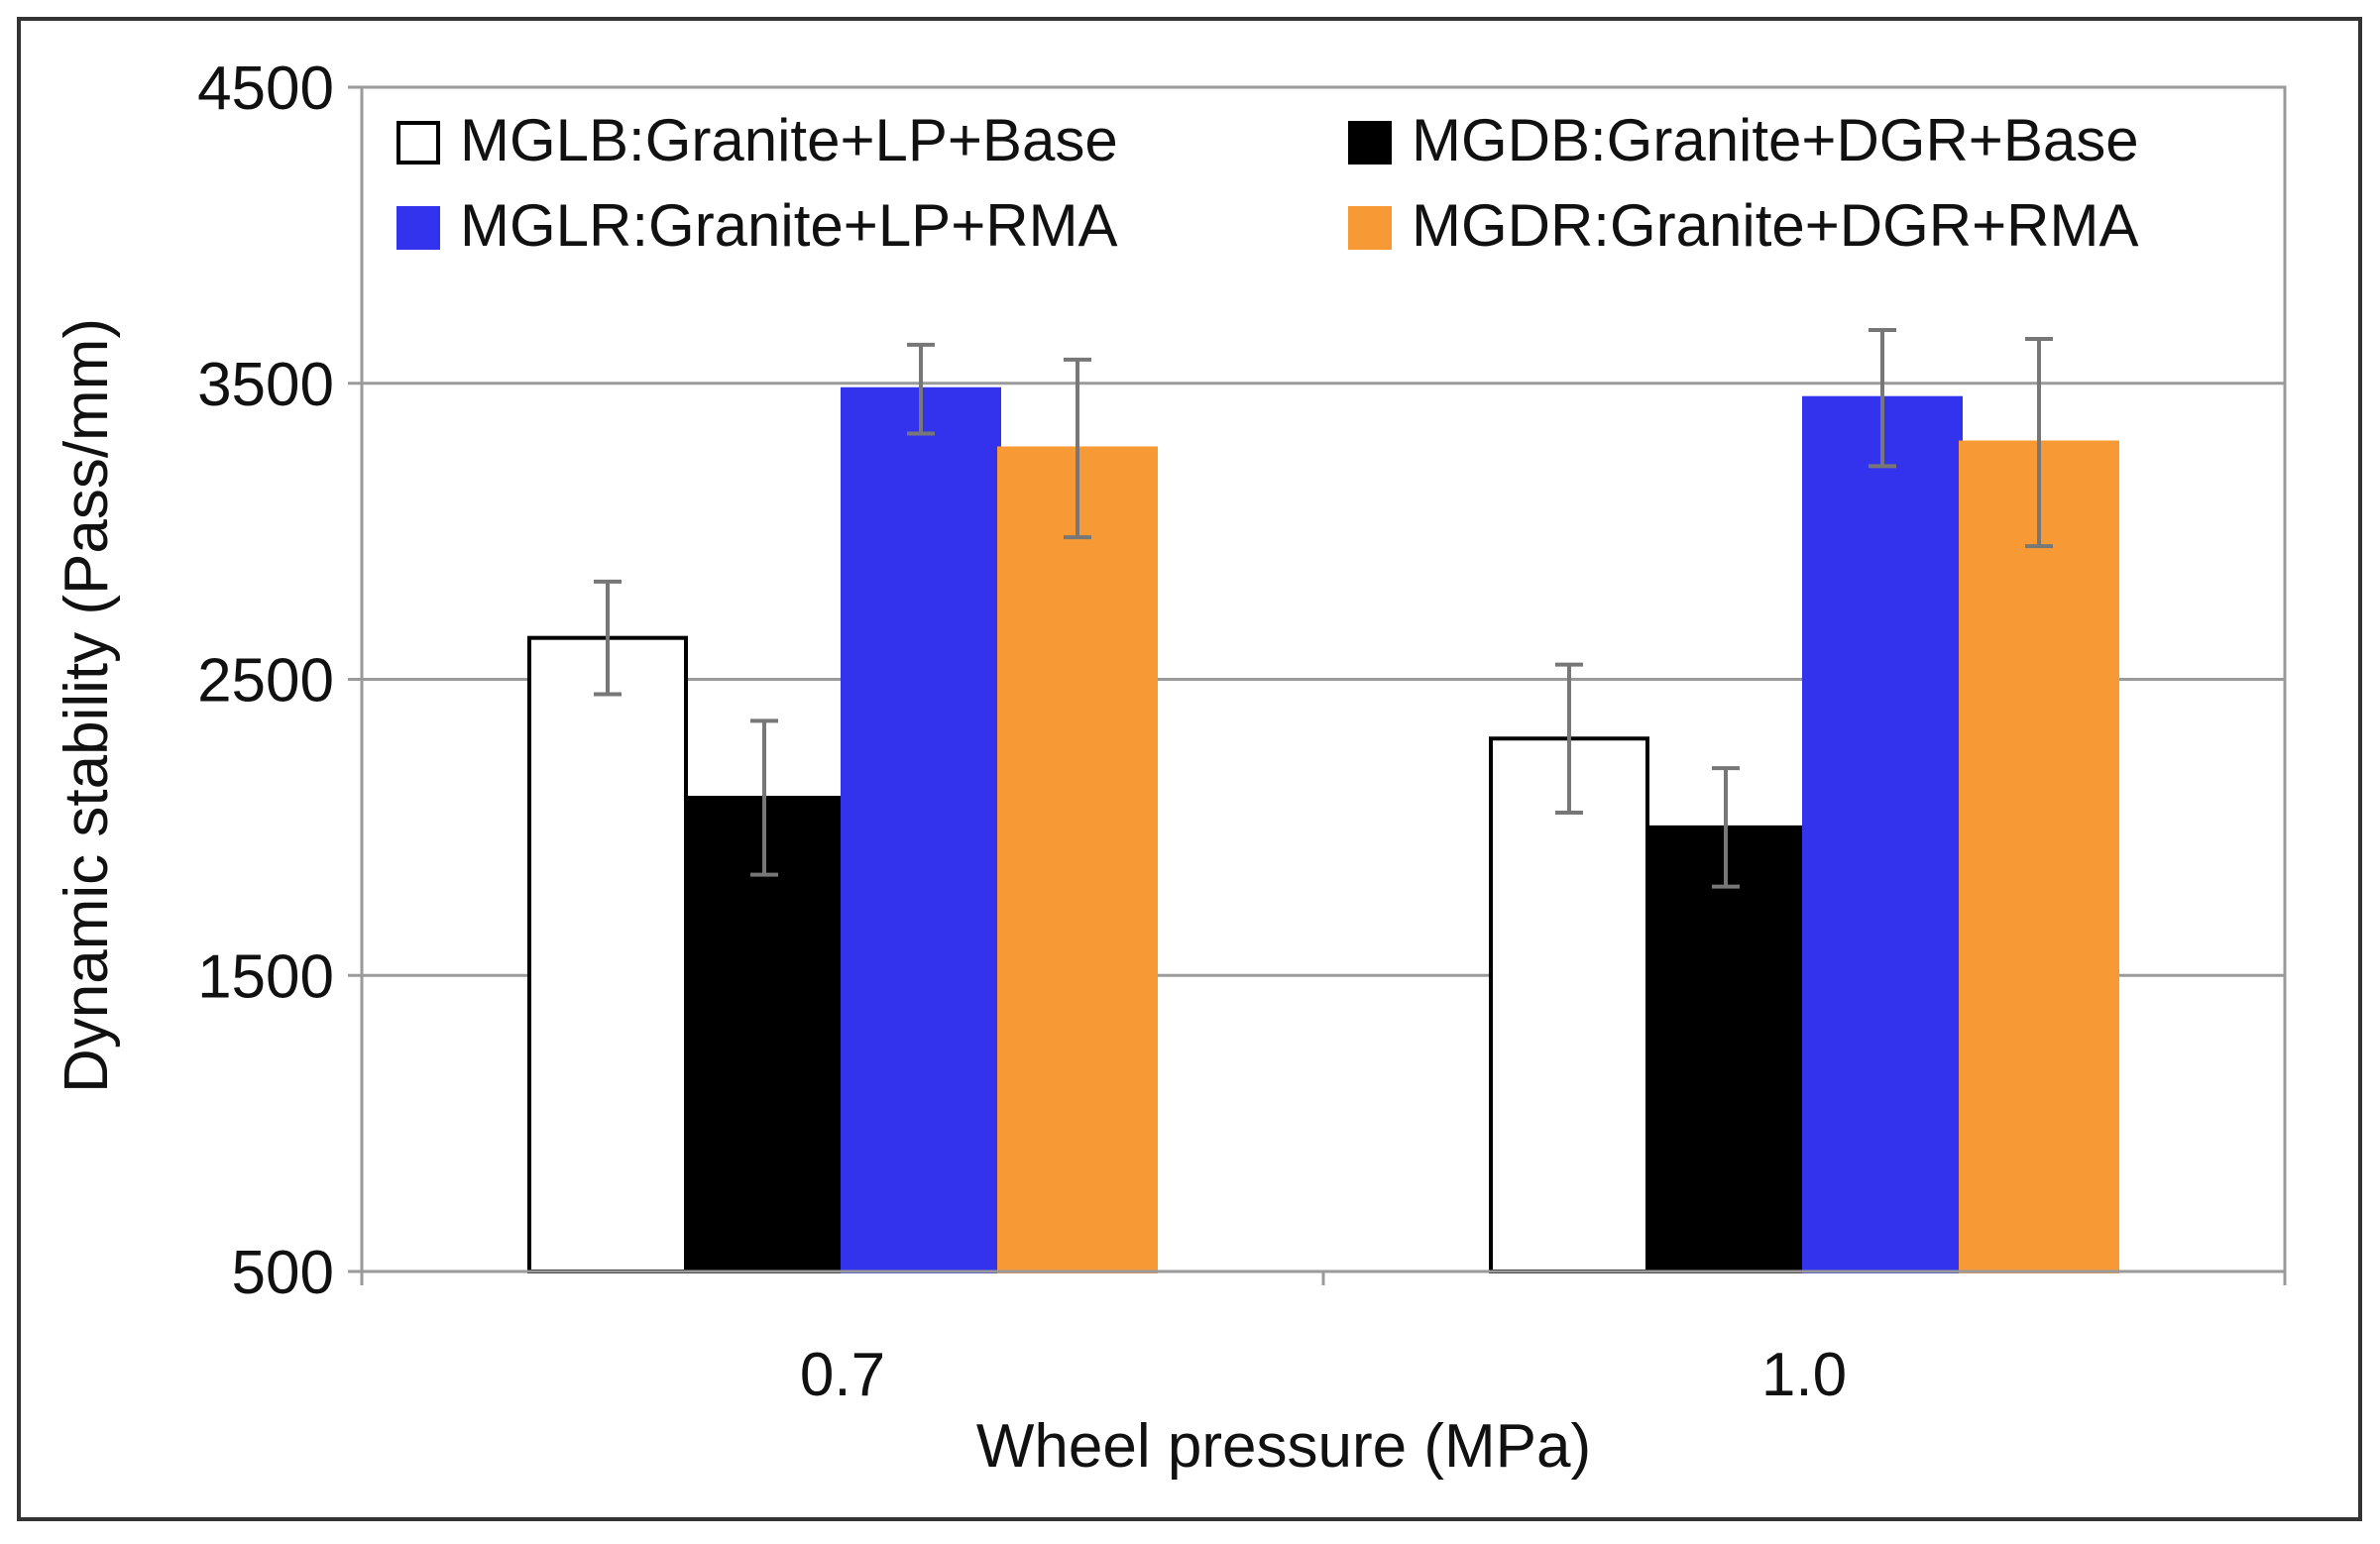 The height and width of the screenshot is (1544, 2380). What do you see at coordinates (265, 385) in the screenshot?
I see `y-tick-label: 3500` at bounding box center [265, 385].